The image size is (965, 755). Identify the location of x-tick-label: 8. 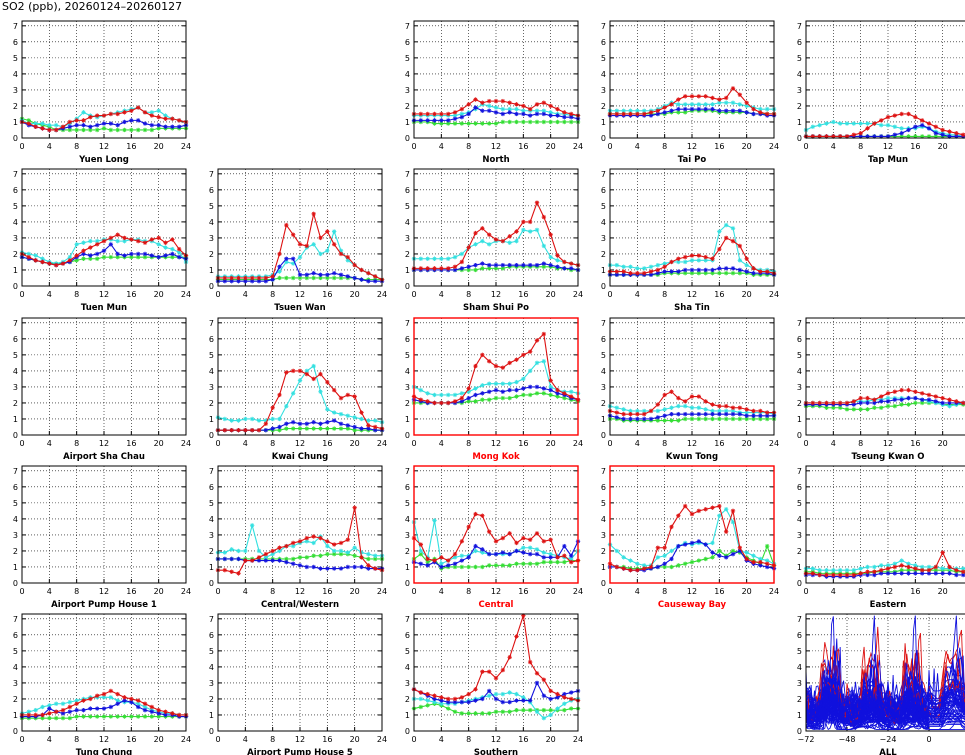
(468, 146).